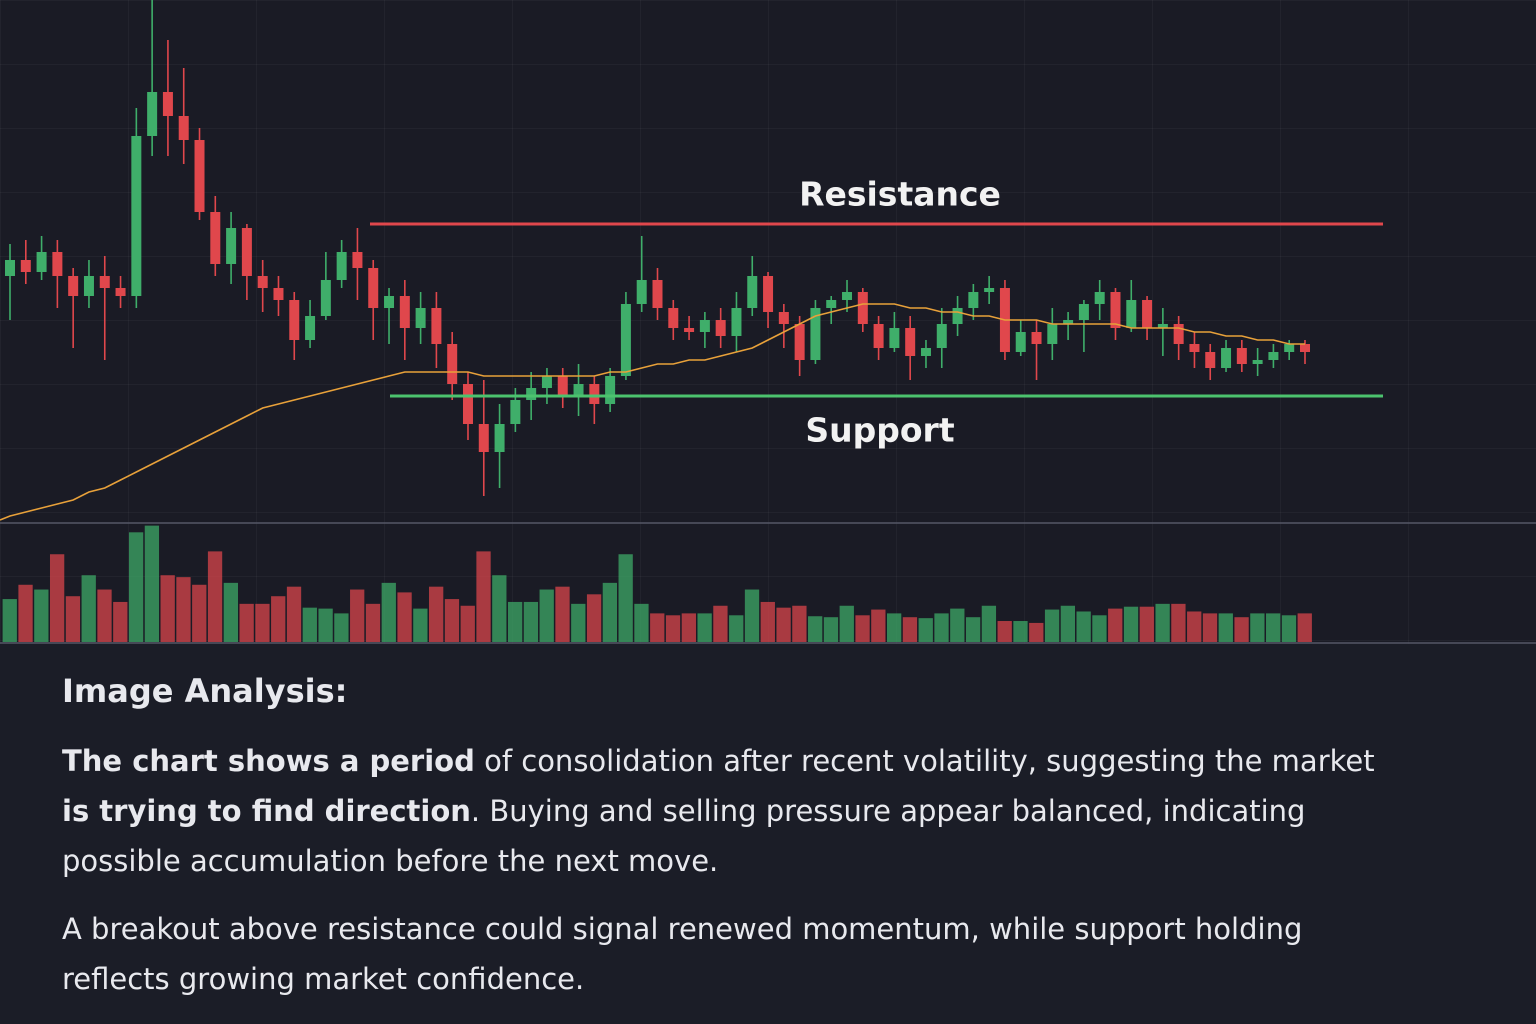  I want to click on level-label: Resistance, so click(900, 194).